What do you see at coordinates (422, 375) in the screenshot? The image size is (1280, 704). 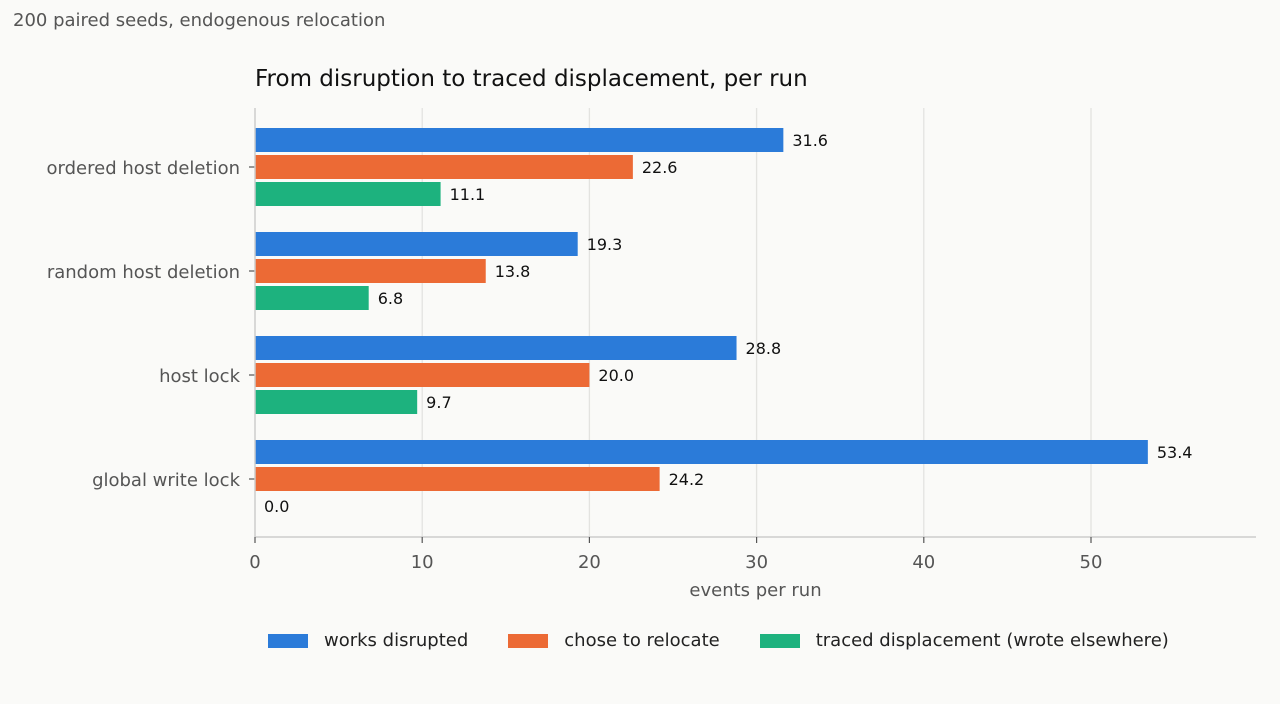 I see `bar-chose-to-relocate-host-lock` at bounding box center [422, 375].